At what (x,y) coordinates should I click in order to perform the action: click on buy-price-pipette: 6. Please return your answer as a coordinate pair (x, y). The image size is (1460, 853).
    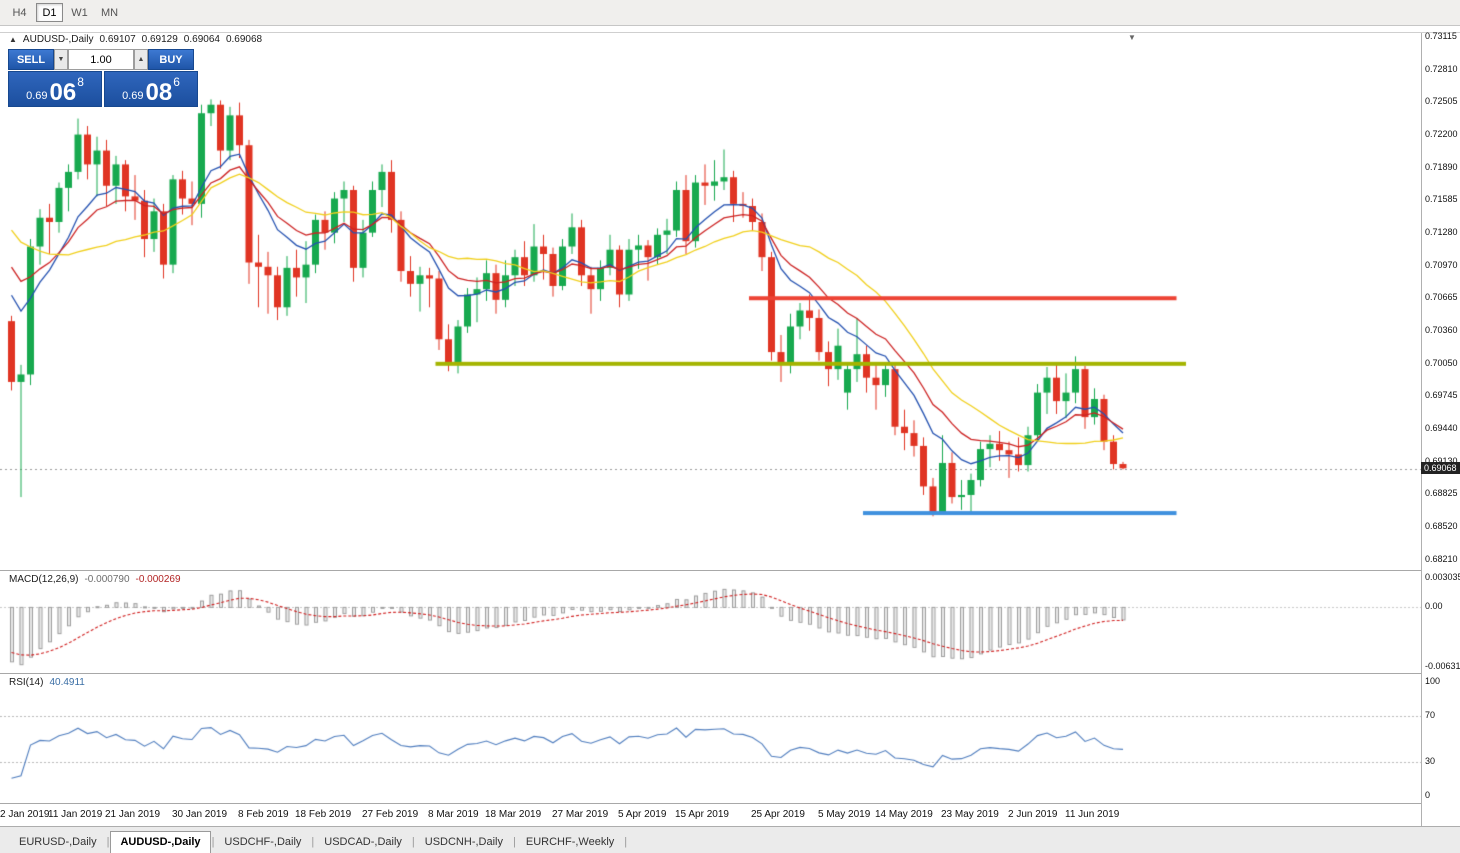
    Looking at the image, I should click on (176, 82).